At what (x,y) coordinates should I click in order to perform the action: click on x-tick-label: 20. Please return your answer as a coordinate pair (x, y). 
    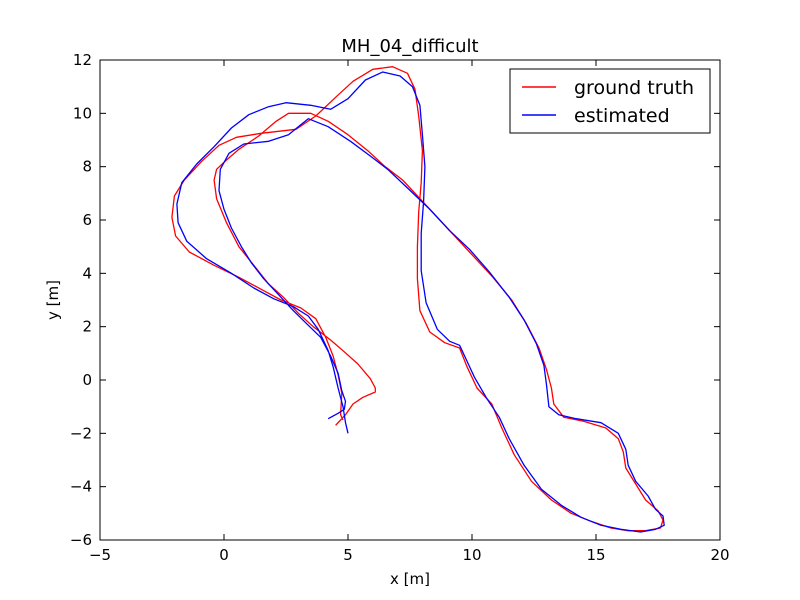
    Looking at the image, I should click on (719, 555).